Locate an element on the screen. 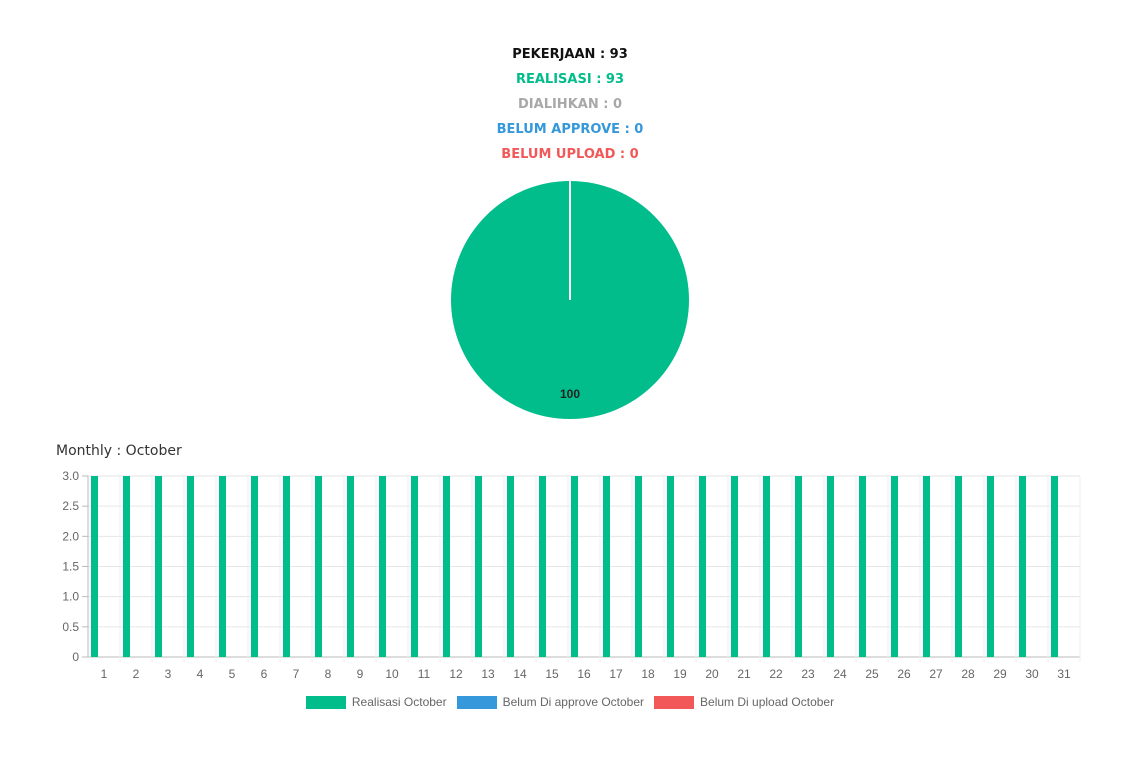  x-tick-label: 1 is located at coordinates (104, 674).